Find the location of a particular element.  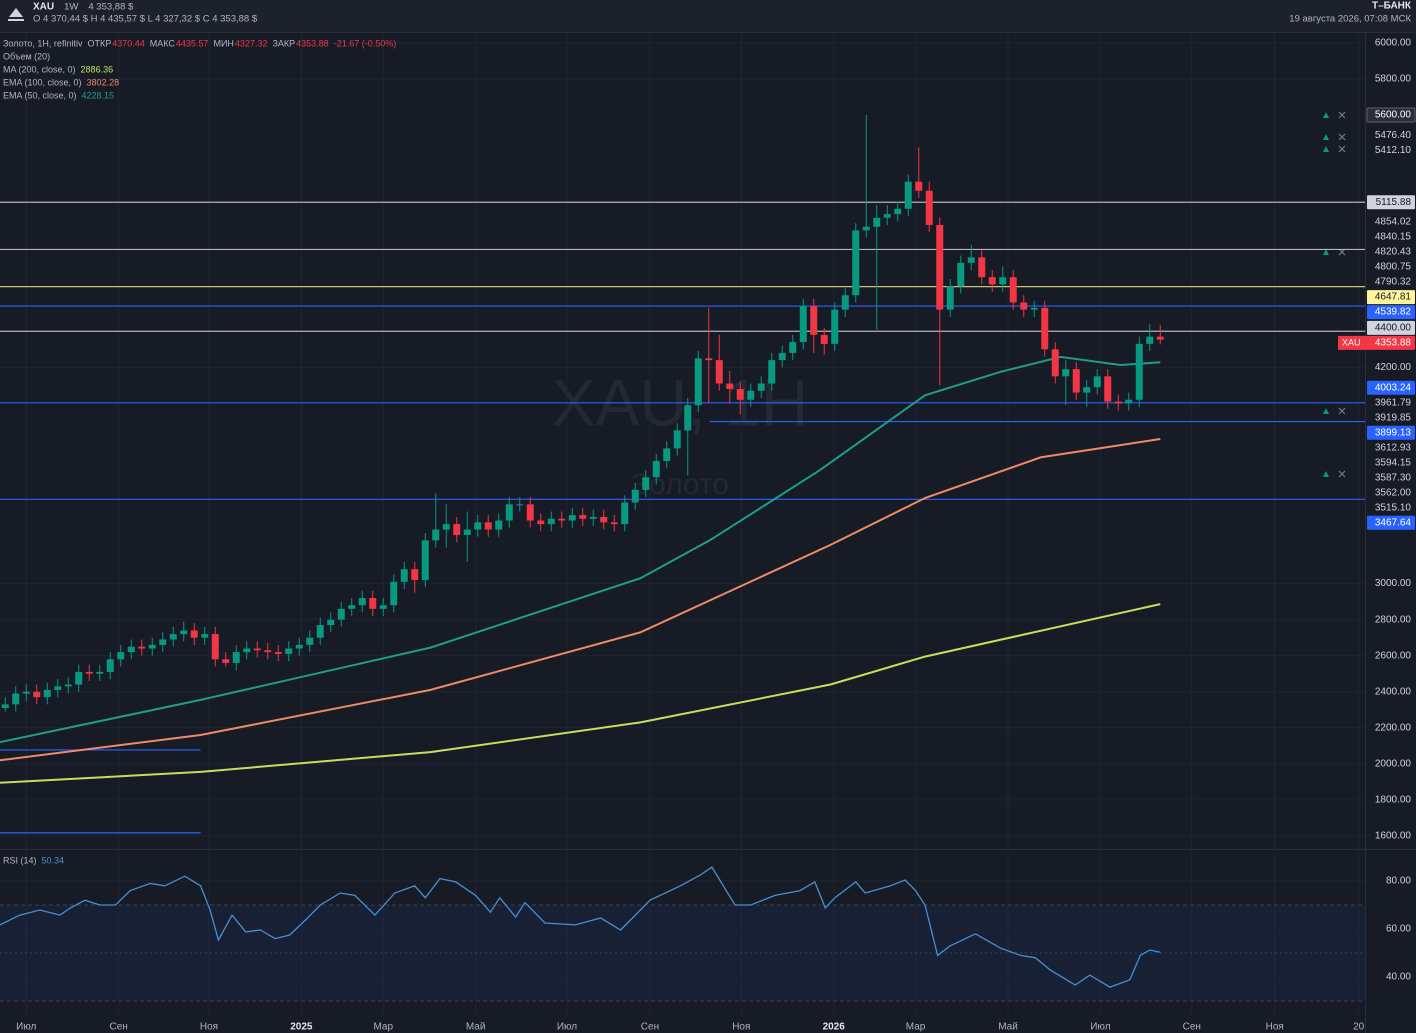

price-label: 4647.81 is located at coordinates (1393, 297).